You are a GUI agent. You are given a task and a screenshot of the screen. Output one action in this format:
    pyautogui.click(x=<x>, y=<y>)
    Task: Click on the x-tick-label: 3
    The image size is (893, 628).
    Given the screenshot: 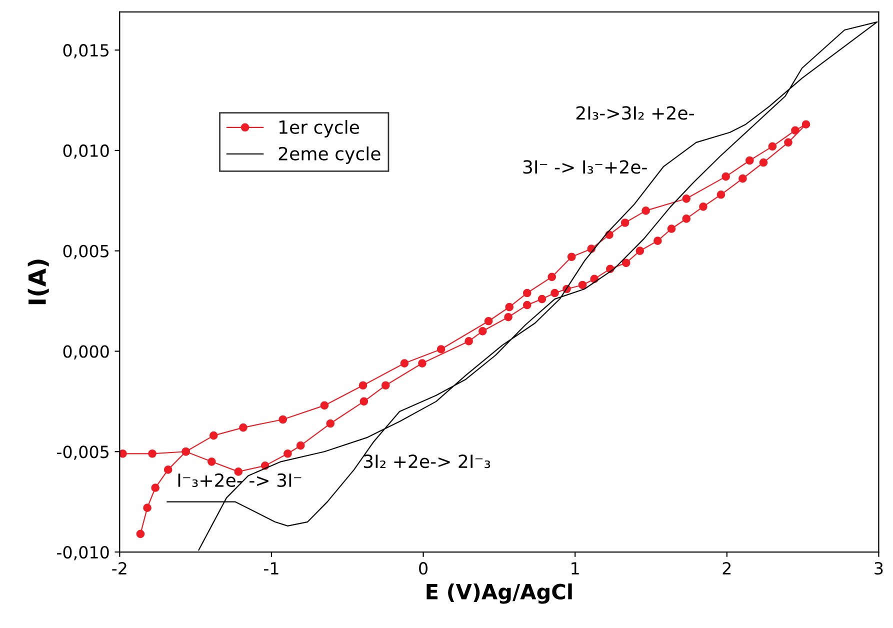 What is the action you would take?
    pyautogui.click(x=878, y=568)
    